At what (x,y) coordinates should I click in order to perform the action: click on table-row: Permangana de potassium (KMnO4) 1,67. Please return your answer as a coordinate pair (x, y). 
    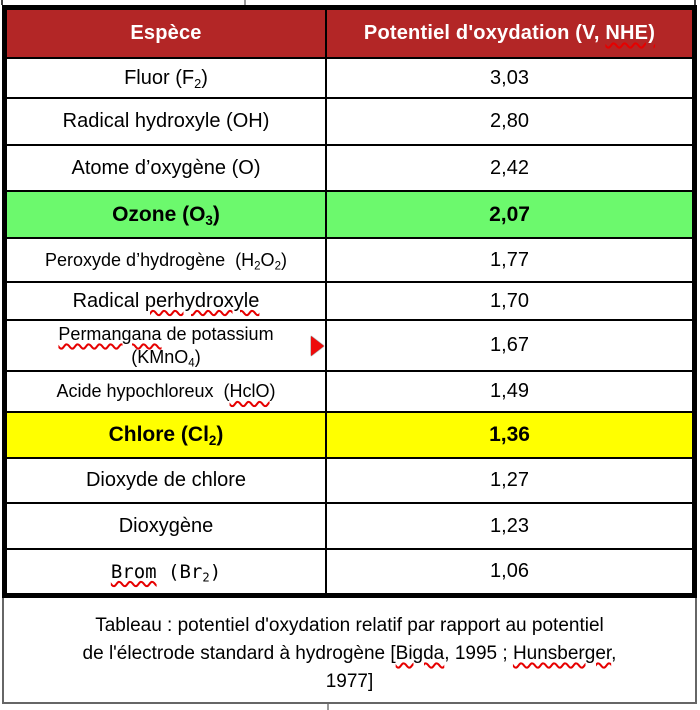
    Looking at the image, I should click on (349, 345).